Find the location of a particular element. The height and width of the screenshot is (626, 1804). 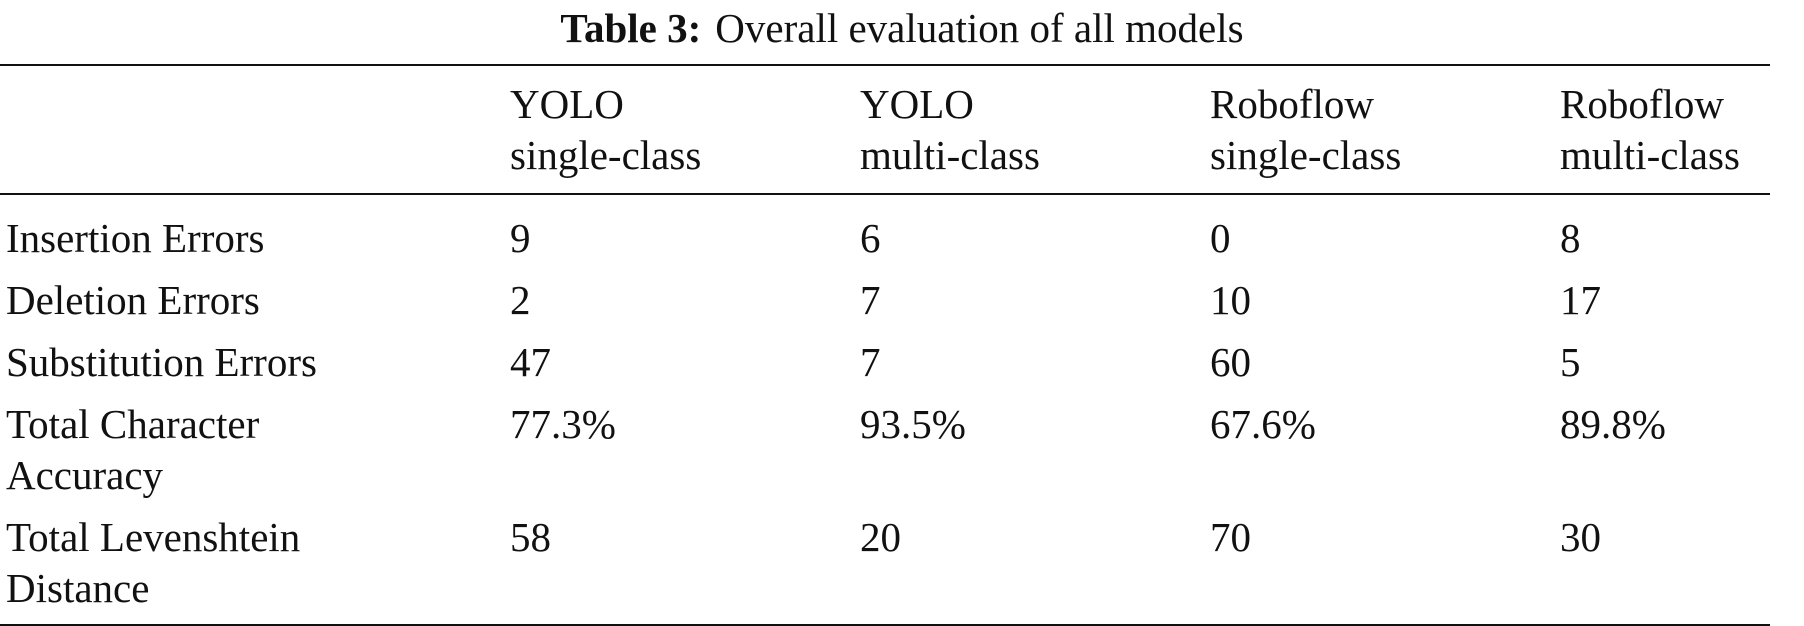

table-cell: 47 is located at coordinates (530, 362).